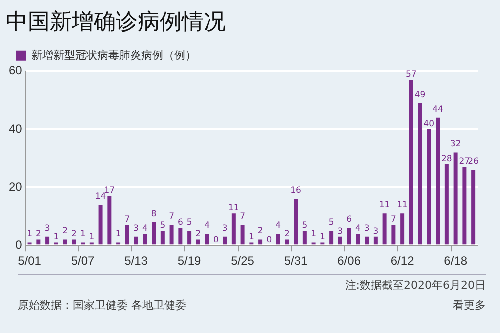 This screenshot has height=333, width=500. I want to click on x-tick-label: 5/07, so click(83, 261).